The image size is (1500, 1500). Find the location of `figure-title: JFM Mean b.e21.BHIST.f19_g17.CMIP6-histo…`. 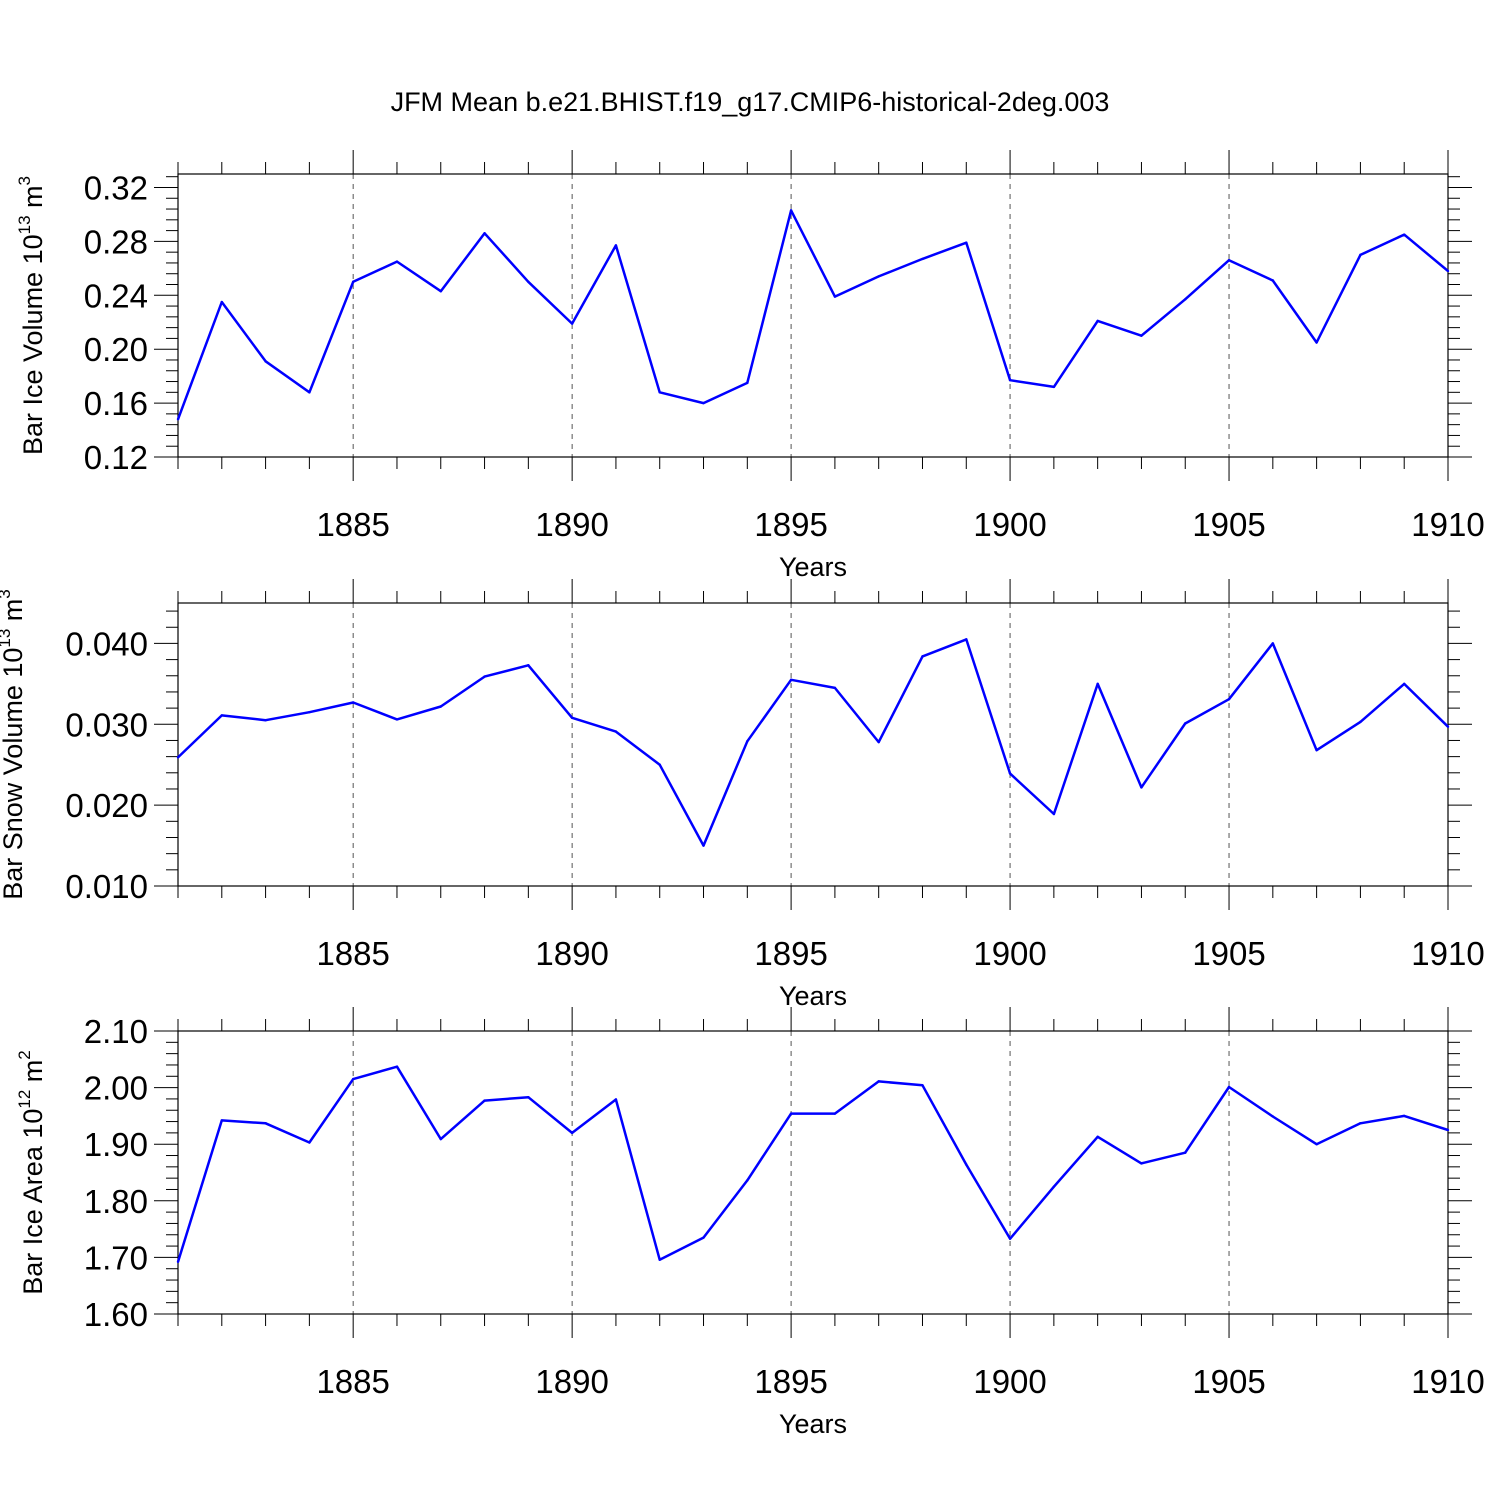

figure-title: JFM Mean b.e21.BHIST.f19_g17.CMIP6-histo… is located at coordinates (750, 102).